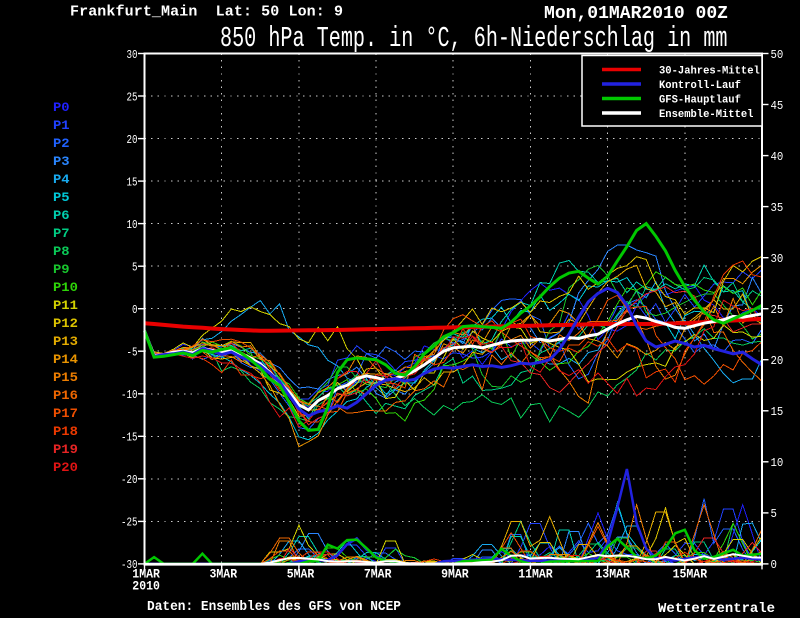 The image size is (800, 618). What do you see at coordinates (535, 574) in the screenshot?
I see `svg-text: 11MAR` at bounding box center [535, 574].